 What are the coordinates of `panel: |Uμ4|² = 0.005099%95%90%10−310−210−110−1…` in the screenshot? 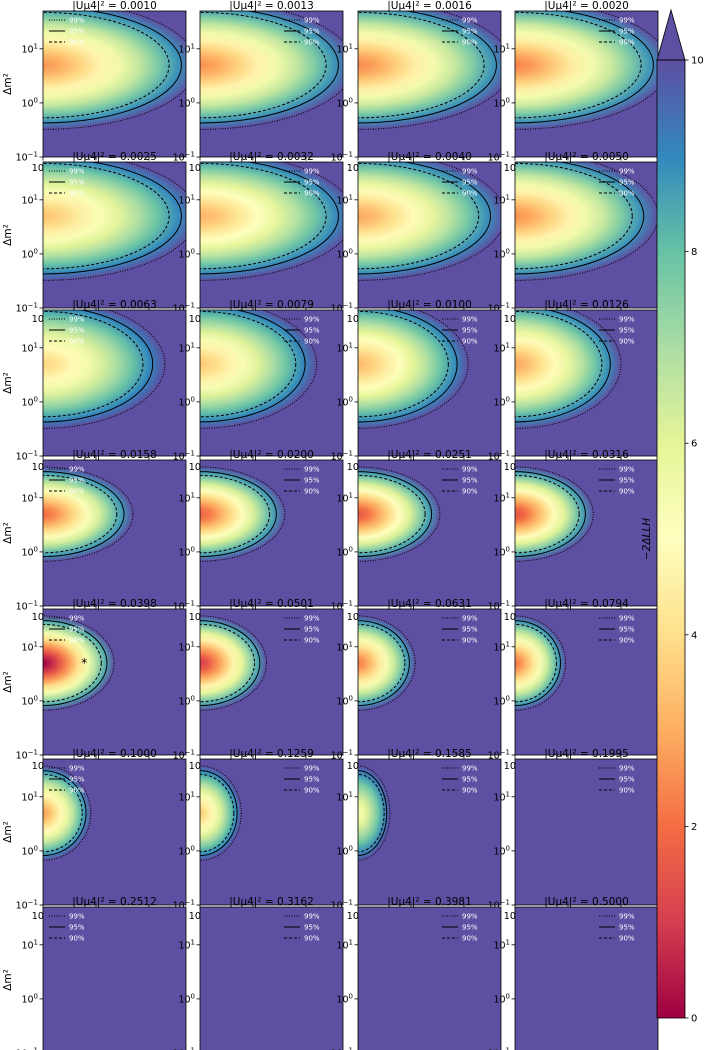 It's located at (573, 238).